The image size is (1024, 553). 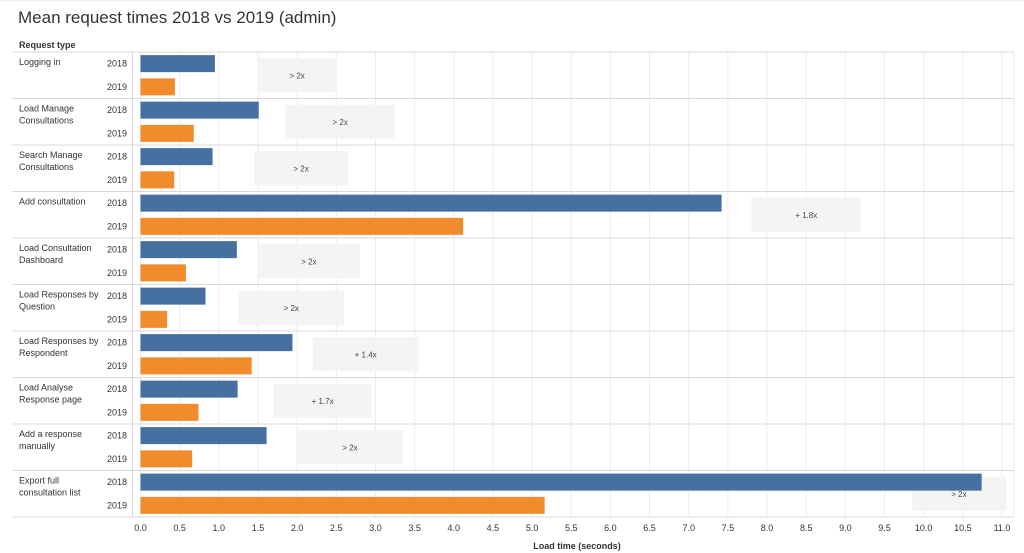 I want to click on category-label: Export full, so click(x=39, y=481).